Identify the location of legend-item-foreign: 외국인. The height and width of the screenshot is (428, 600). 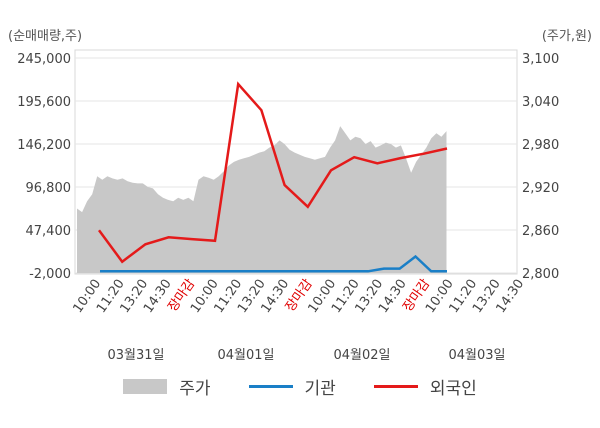
(425, 386).